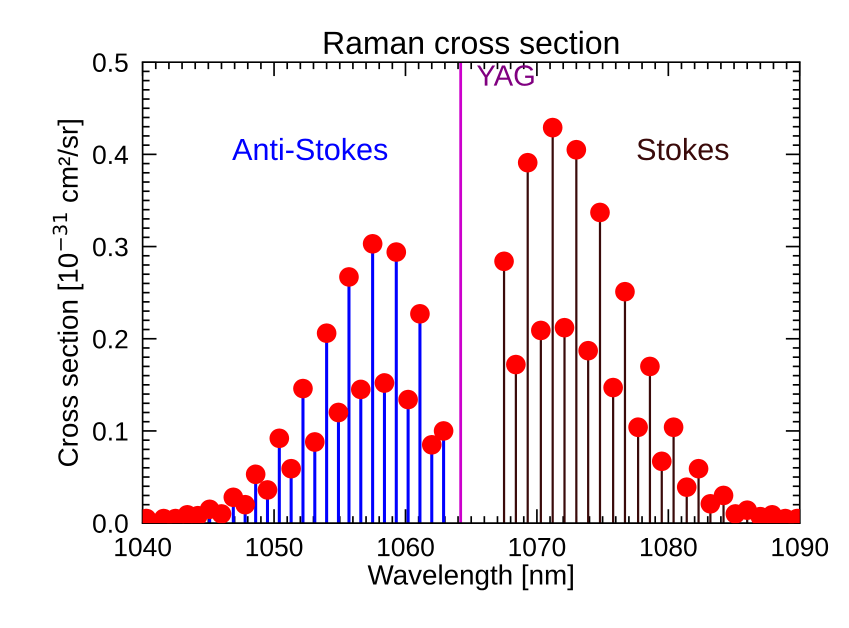  I want to click on text: Anti-Stokes, so click(310, 149).